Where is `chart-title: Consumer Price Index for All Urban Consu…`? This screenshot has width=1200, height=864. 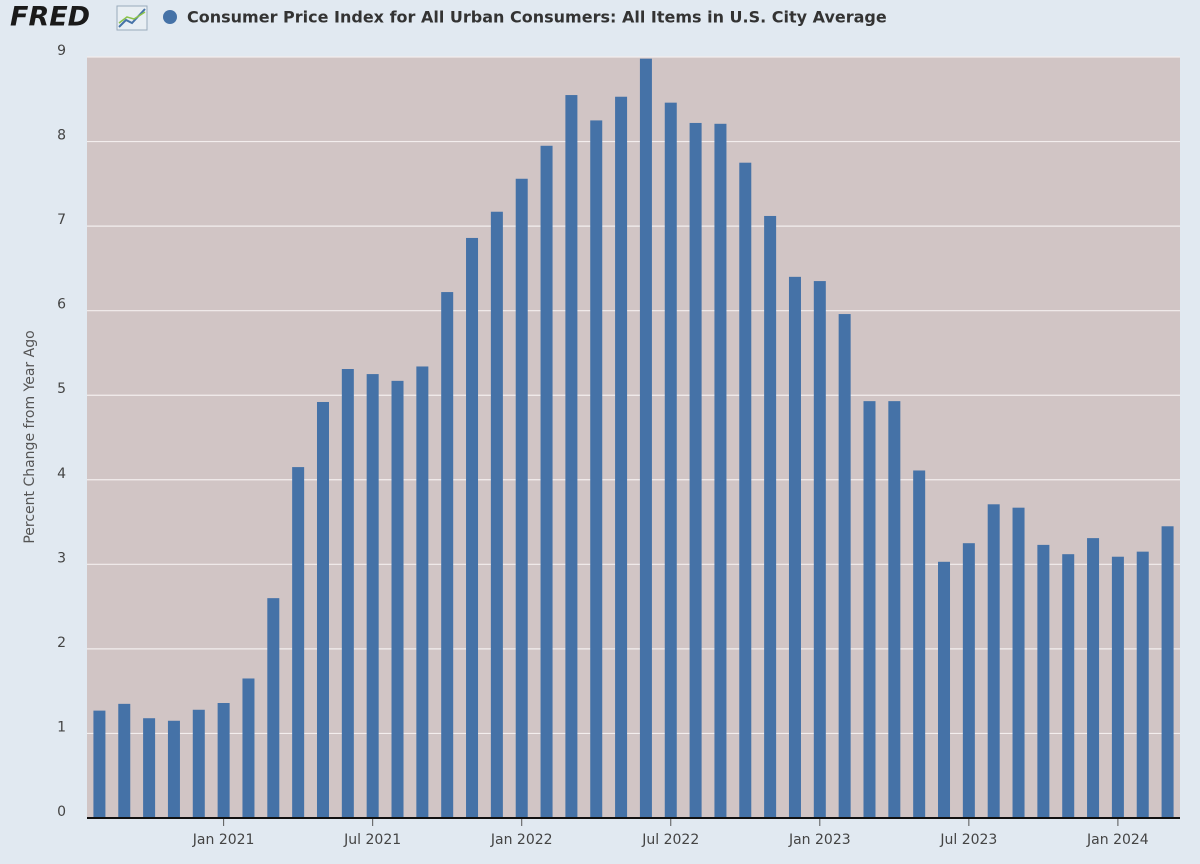
chart-title: Consumer Price Index for All Urban Consu… is located at coordinates (537, 17).